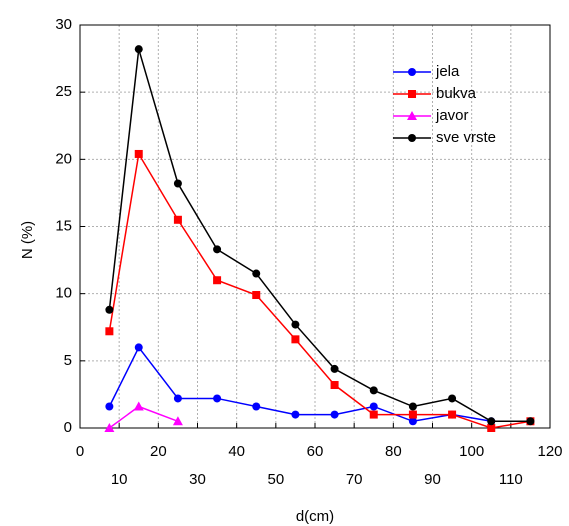  What do you see at coordinates (68, 360) in the screenshot?
I see `y-tick-label: 5` at bounding box center [68, 360].